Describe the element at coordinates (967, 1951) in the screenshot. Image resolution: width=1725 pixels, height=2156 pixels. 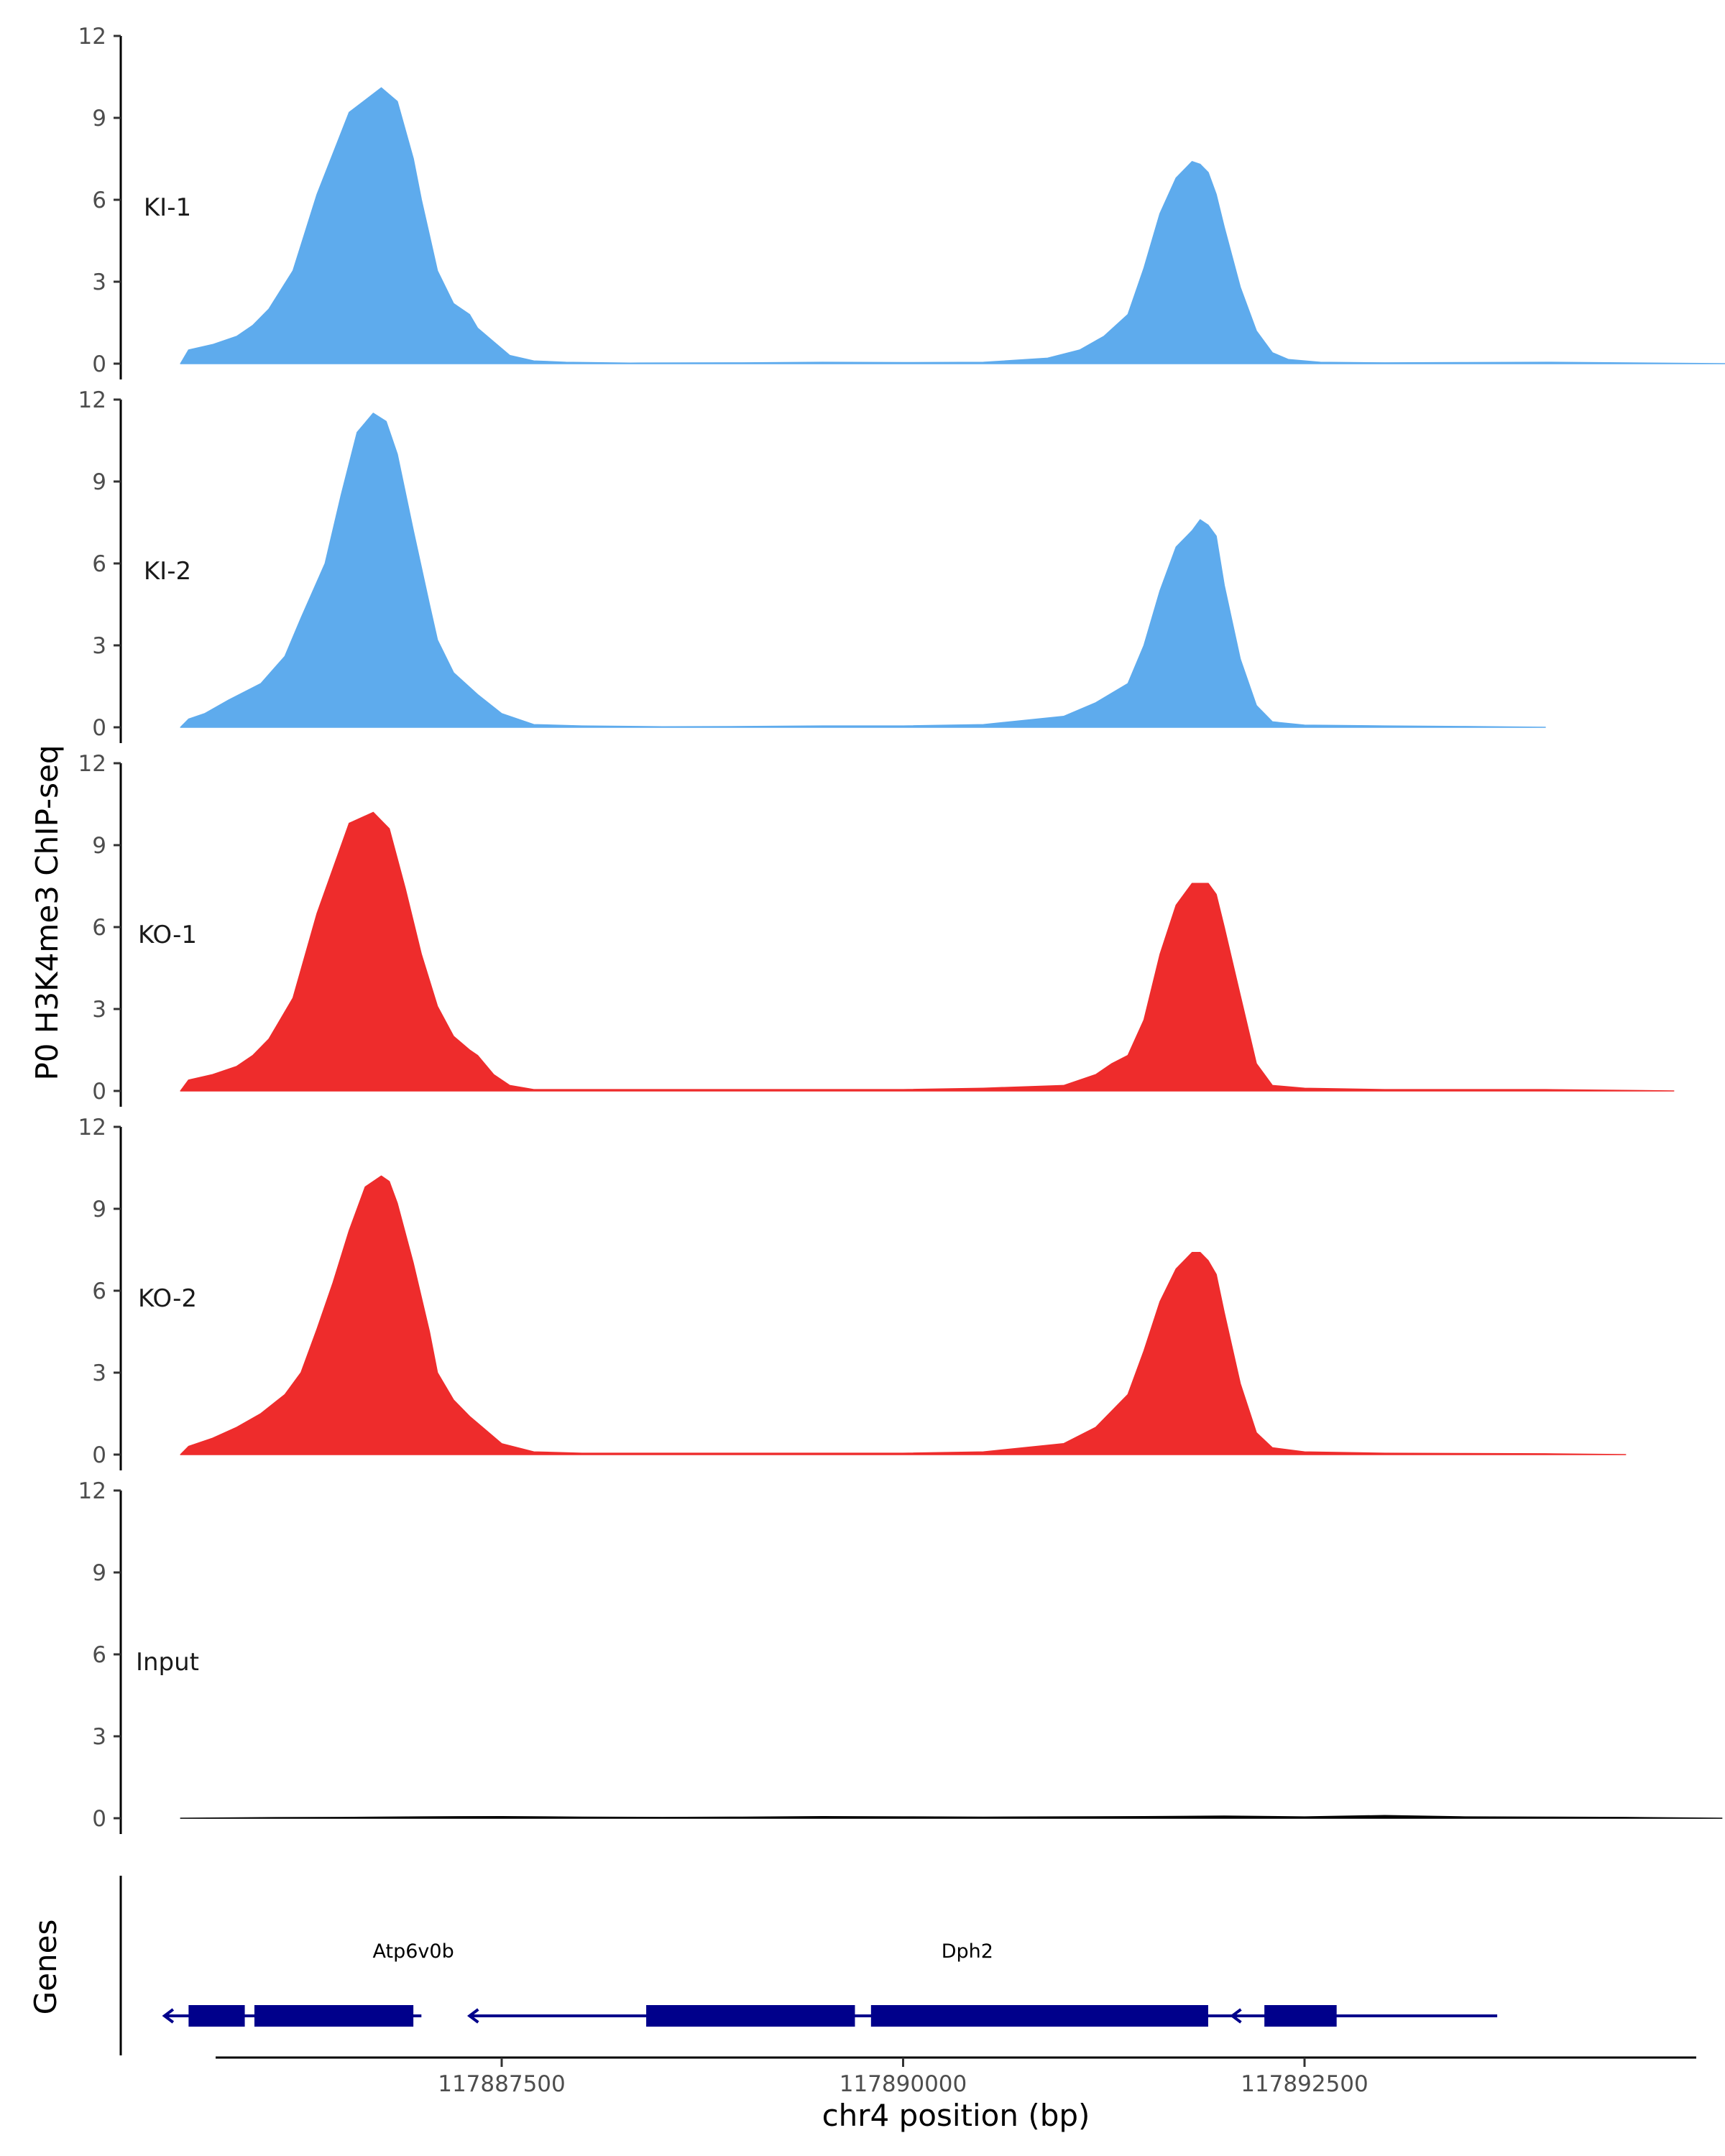
I see `gene-label: Dph2` at that location.